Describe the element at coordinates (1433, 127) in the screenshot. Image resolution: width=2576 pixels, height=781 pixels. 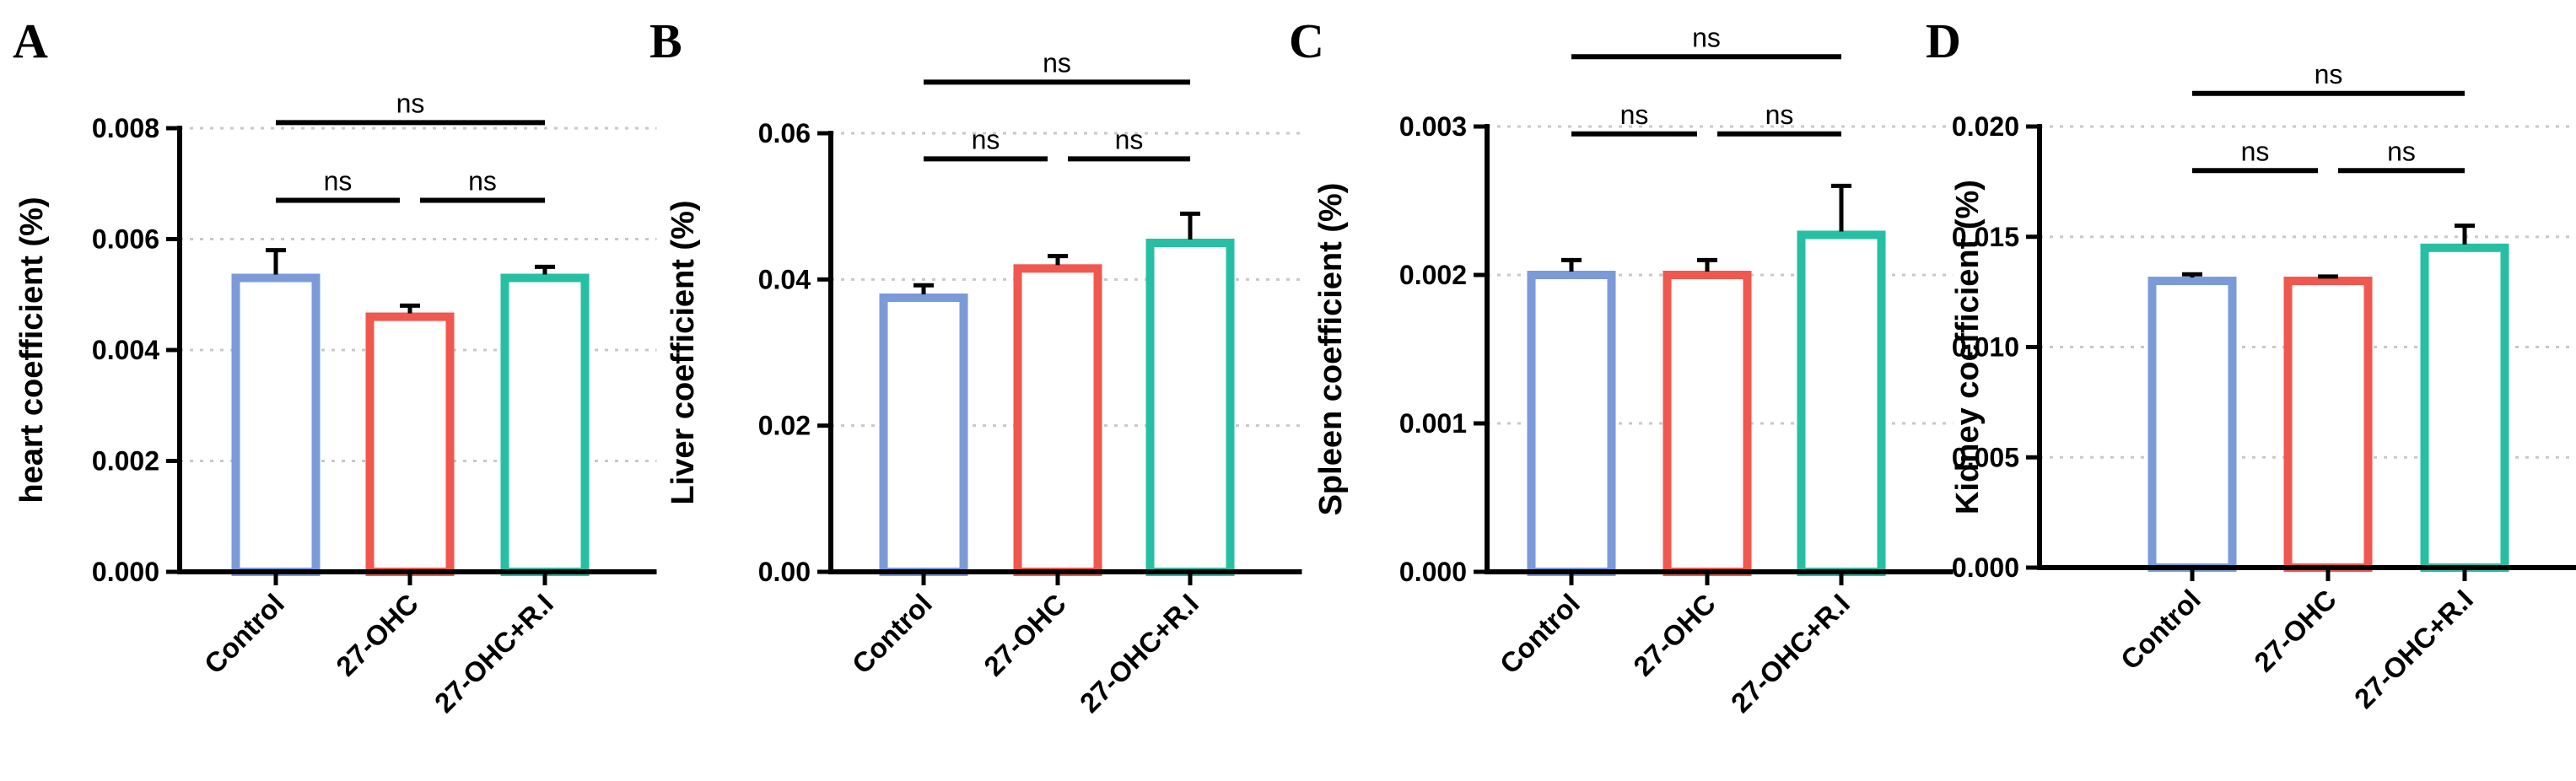
I see `y-tick-label: 0.003` at that location.